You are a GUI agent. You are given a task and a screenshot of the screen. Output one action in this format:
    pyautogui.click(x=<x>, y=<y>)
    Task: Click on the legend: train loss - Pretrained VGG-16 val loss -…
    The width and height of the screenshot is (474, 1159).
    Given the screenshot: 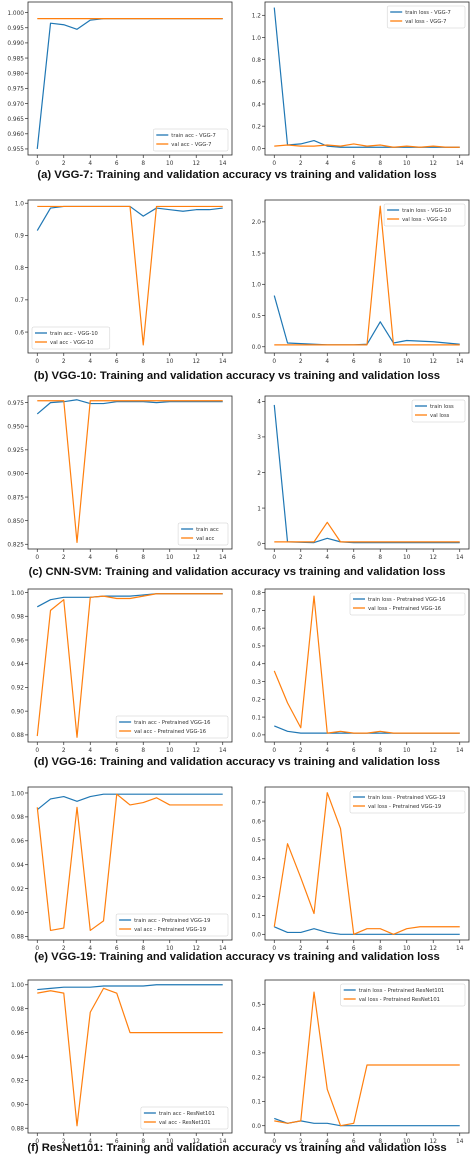 What is the action you would take?
    pyautogui.click(x=407, y=604)
    